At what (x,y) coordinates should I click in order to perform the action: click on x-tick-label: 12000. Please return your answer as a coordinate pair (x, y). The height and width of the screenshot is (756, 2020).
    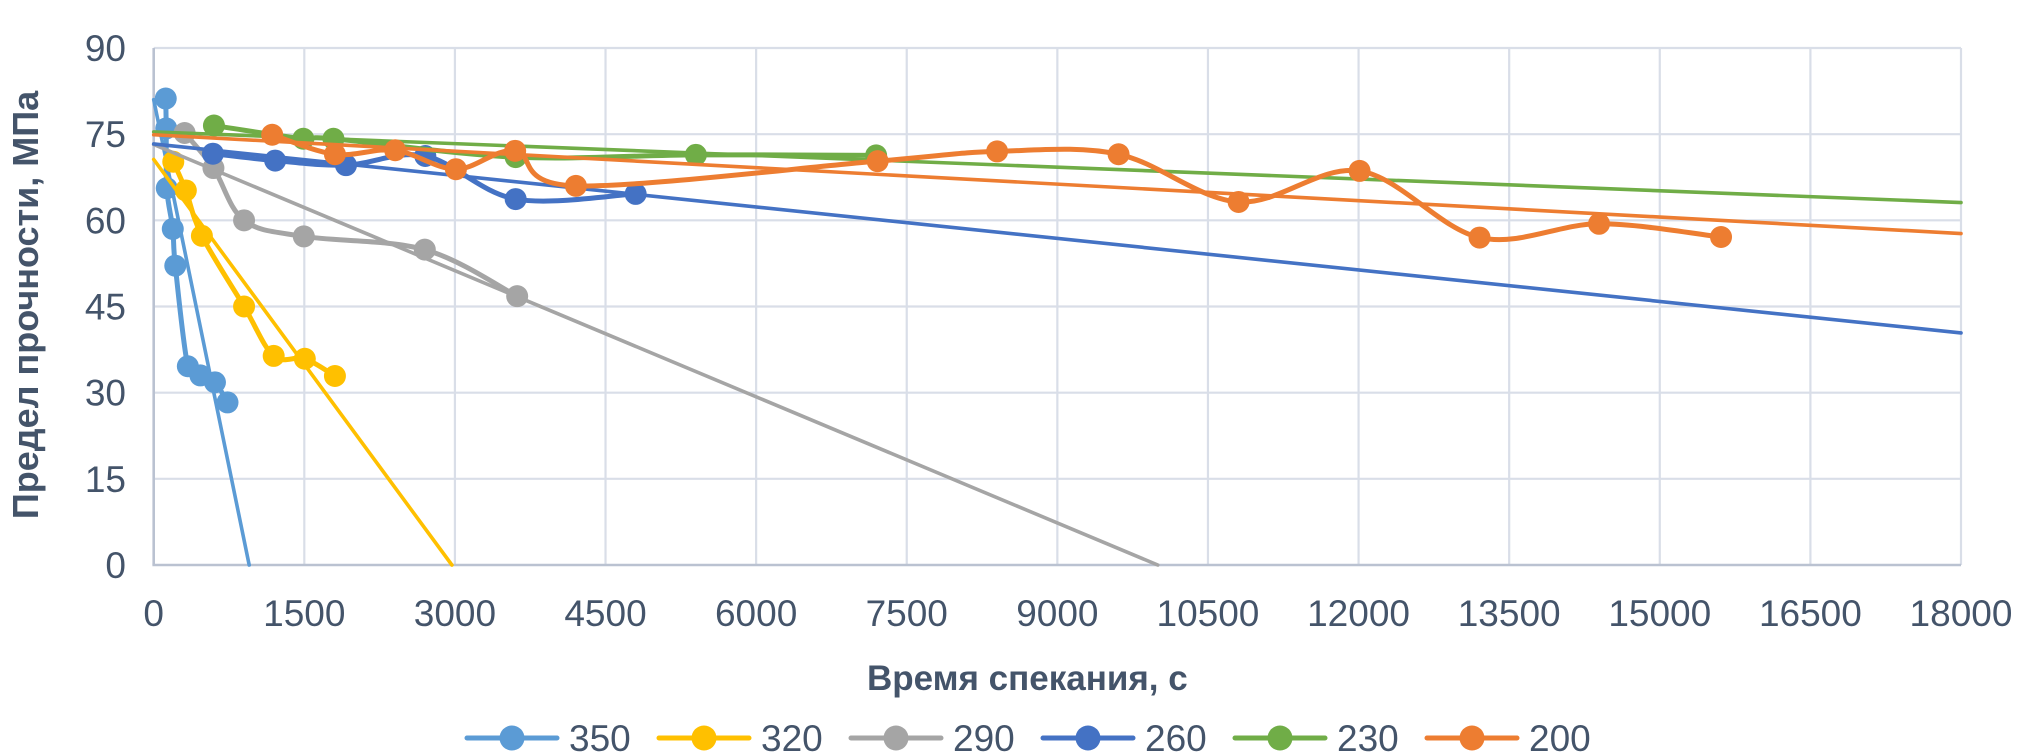
    Looking at the image, I should click on (1358, 613).